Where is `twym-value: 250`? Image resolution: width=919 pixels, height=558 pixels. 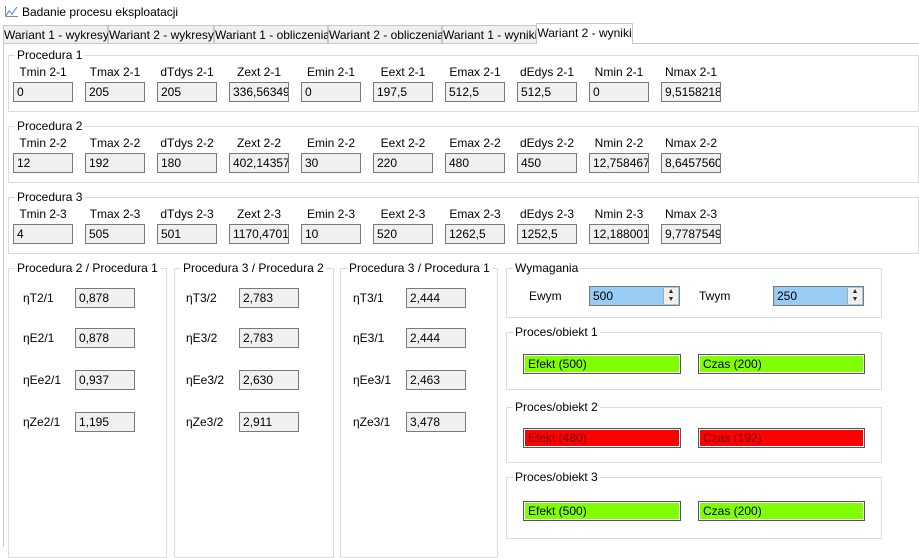 twym-value: 250 is located at coordinates (787, 296).